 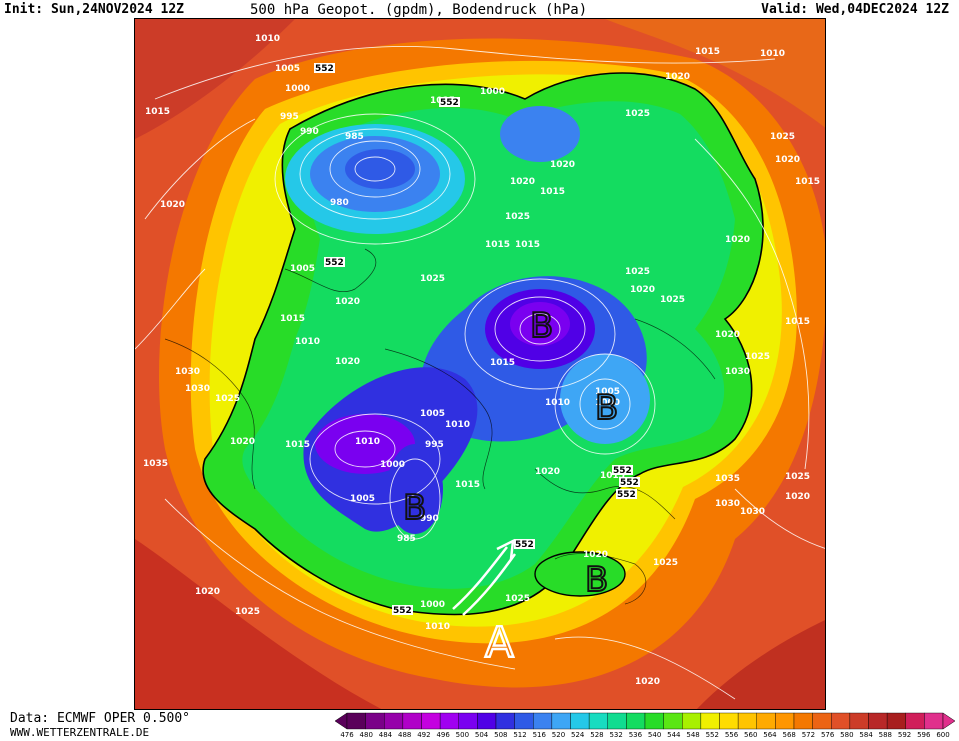 I want to click on data-source: Data: ECMWF OPER 0.500°, so click(x=100, y=718).